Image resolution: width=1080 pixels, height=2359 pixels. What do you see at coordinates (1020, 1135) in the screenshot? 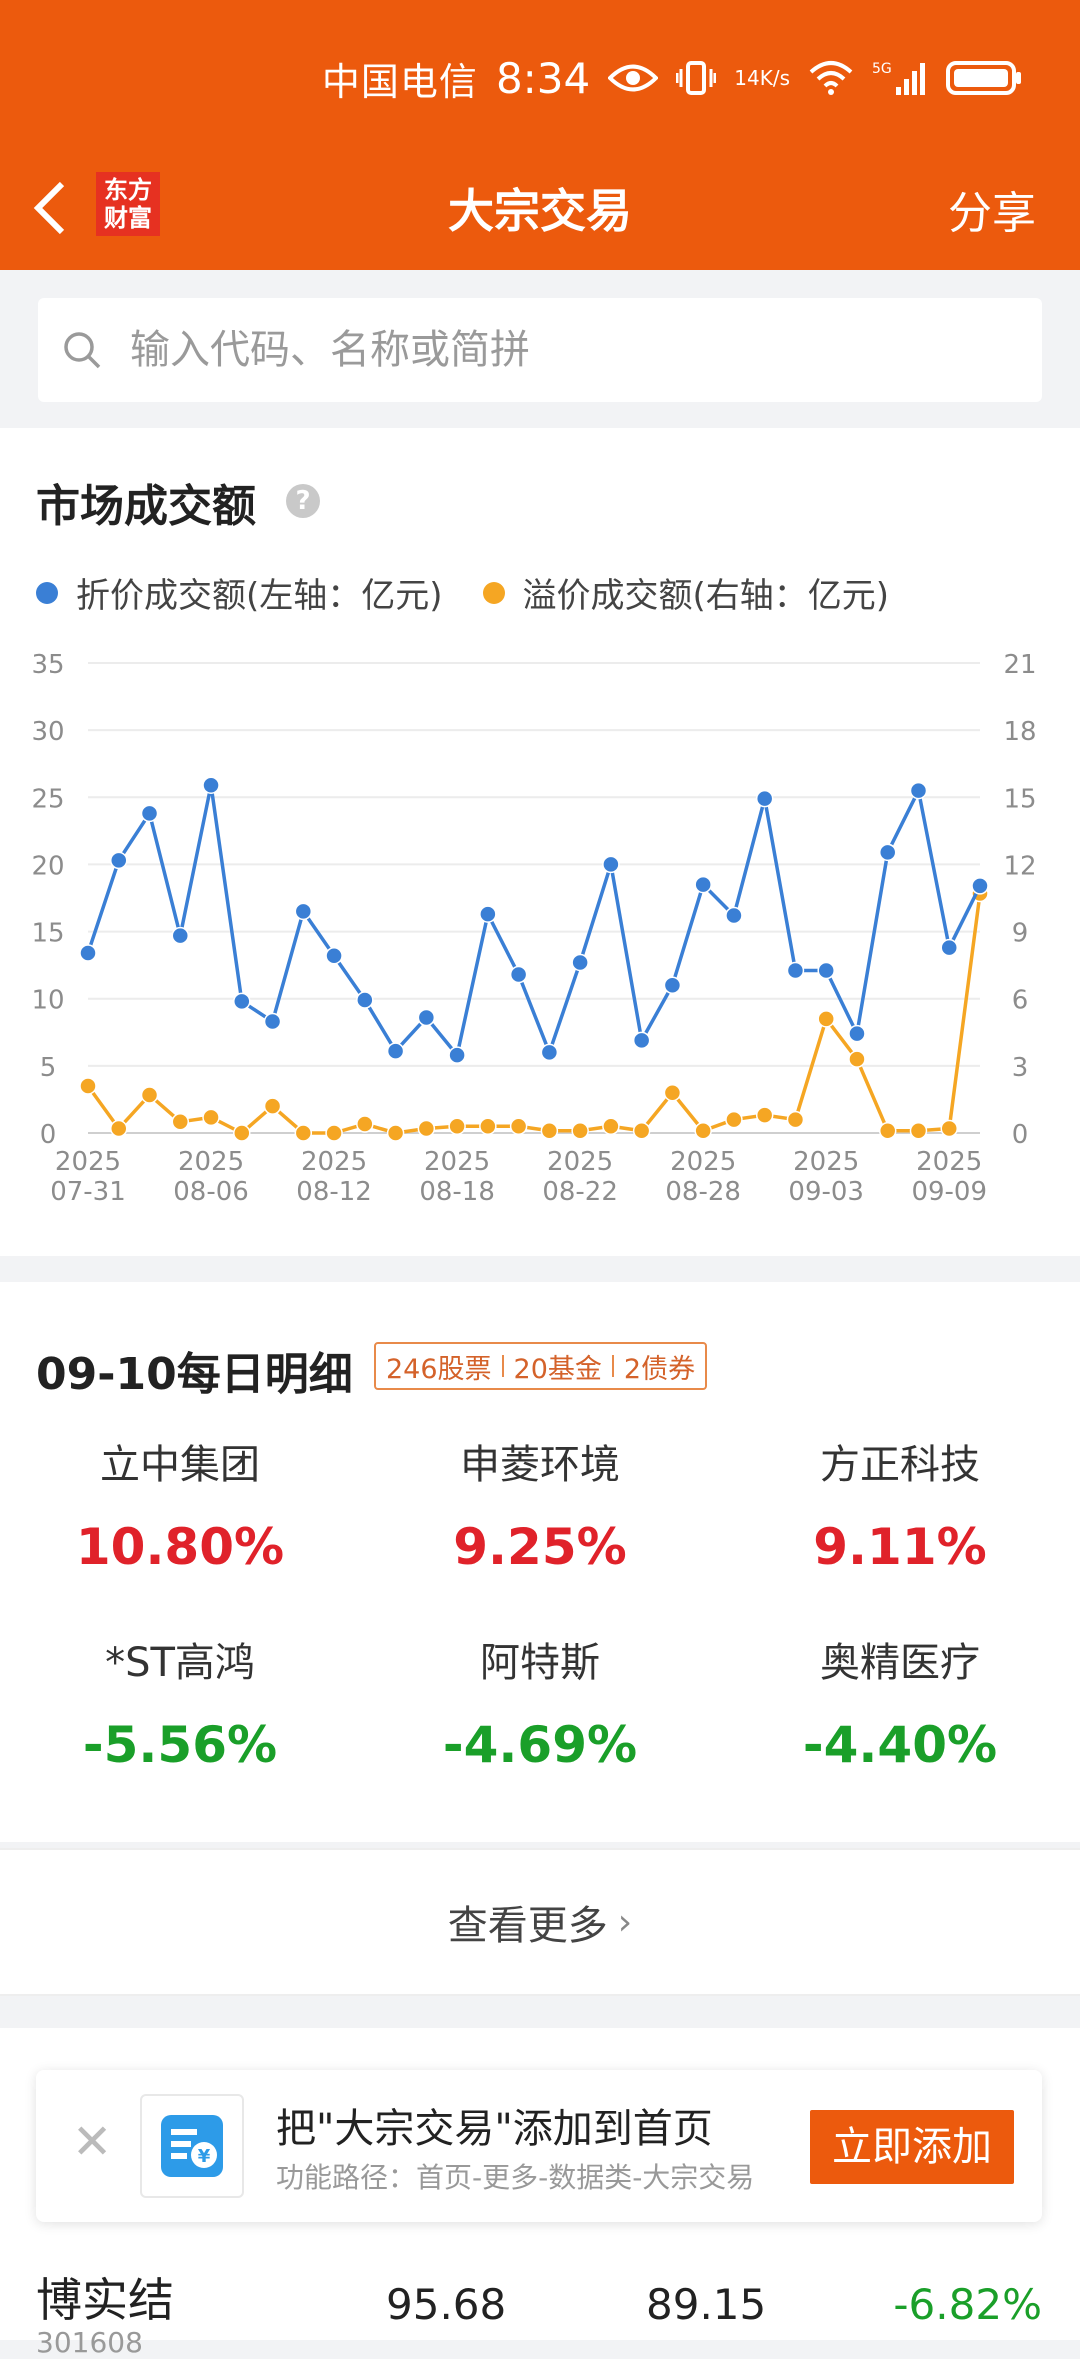
I see `y-right-tick-label: 0` at bounding box center [1020, 1135].